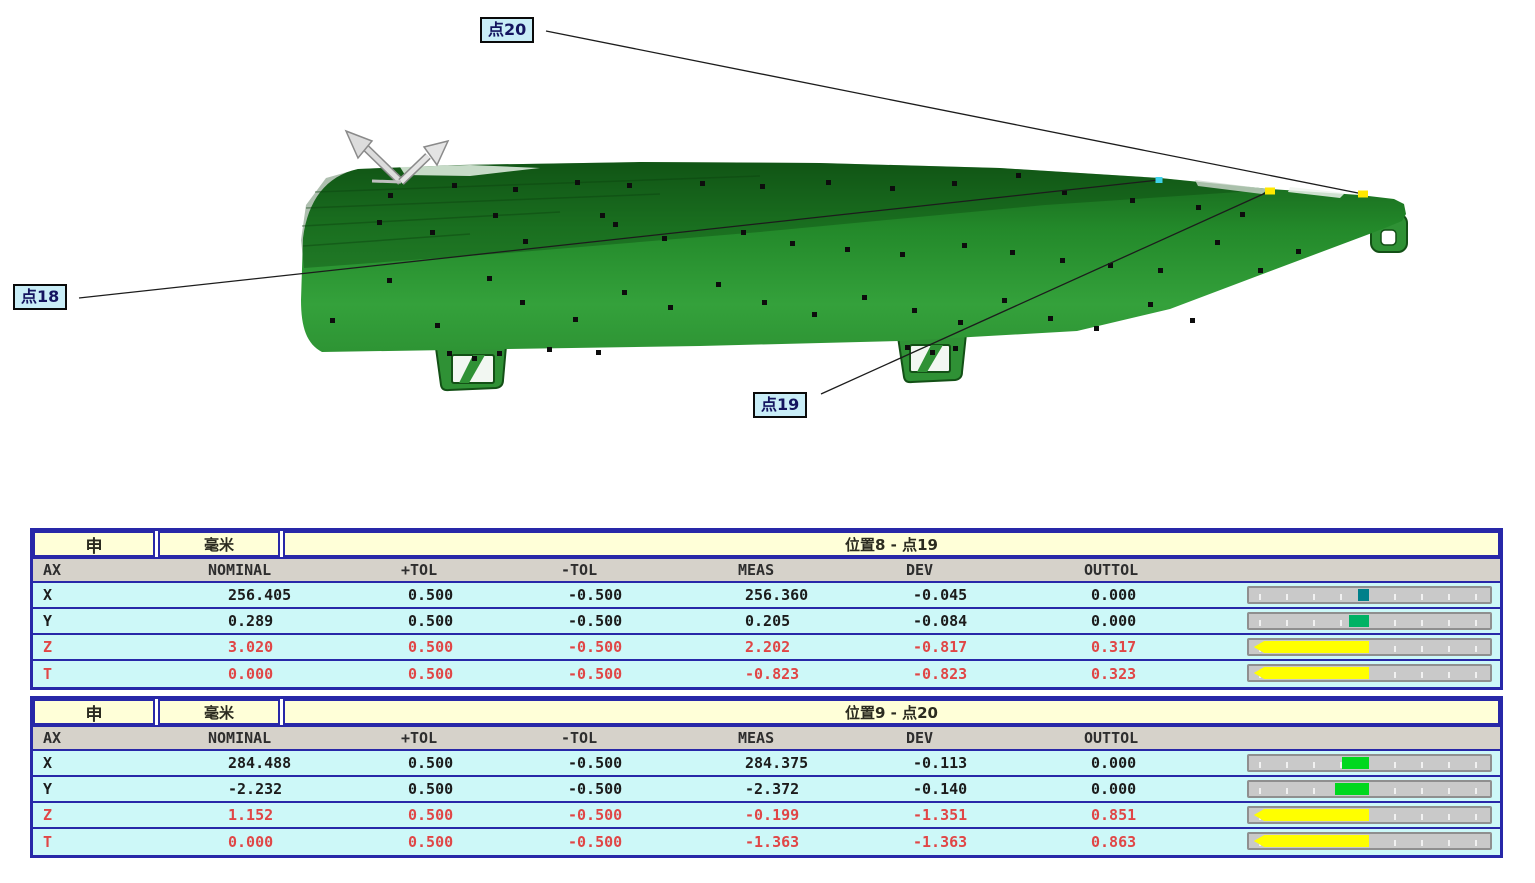  I want to click on axis-row-t: T 0.000 0.500 -0.500 -1.363 -1.363 0.863, so click(766, 842).